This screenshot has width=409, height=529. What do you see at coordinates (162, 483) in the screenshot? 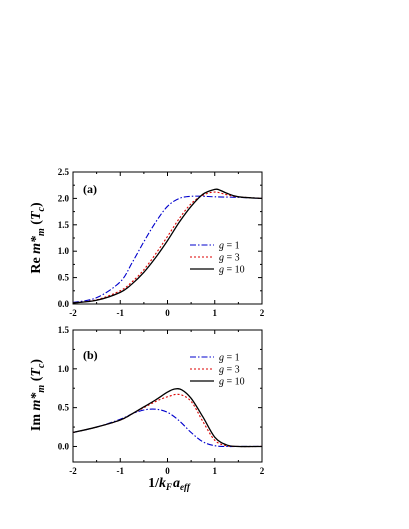
I see `x-axis-label-k: k` at bounding box center [162, 483].